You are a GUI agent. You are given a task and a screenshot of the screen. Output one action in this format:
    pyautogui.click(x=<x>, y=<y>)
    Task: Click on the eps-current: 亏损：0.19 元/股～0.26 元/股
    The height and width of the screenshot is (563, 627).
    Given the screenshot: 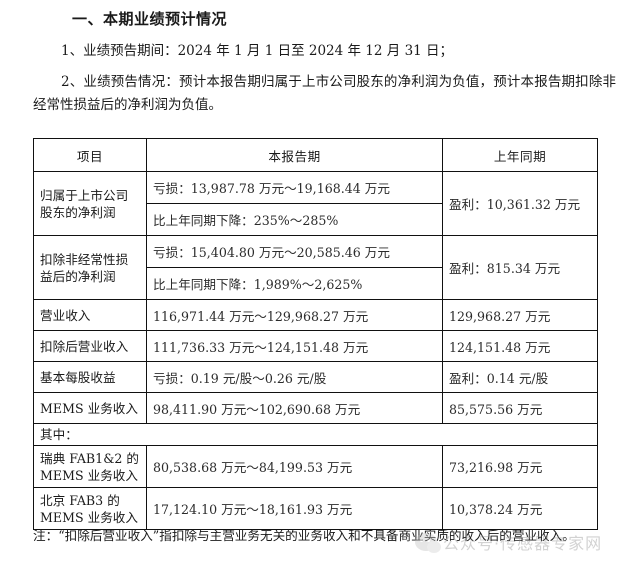 What is the action you would take?
    pyautogui.click(x=294, y=377)
    